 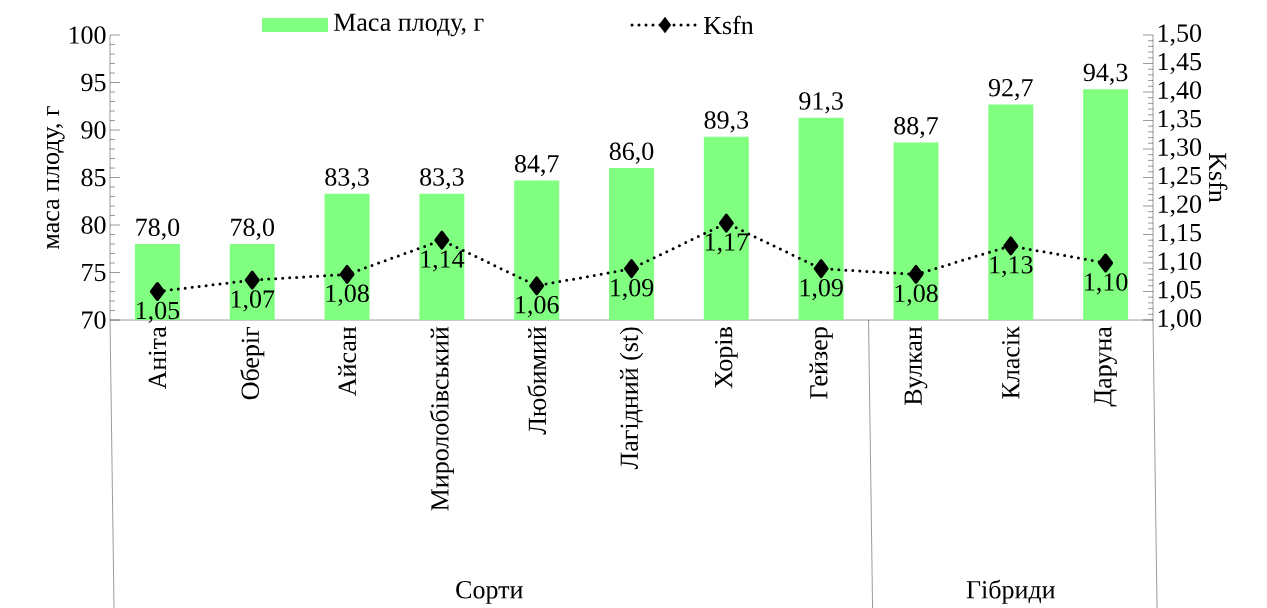 What do you see at coordinates (93, 130) in the screenshot?
I see `y-tick-label: 90` at bounding box center [93, 130].